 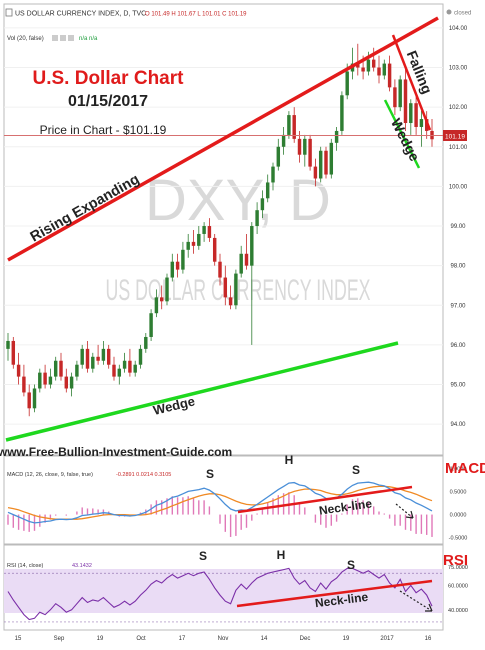 What do you see at coordinates (449, 12) in the screenshot?
I see `market-status-icon` at bounding box center [449, 12].